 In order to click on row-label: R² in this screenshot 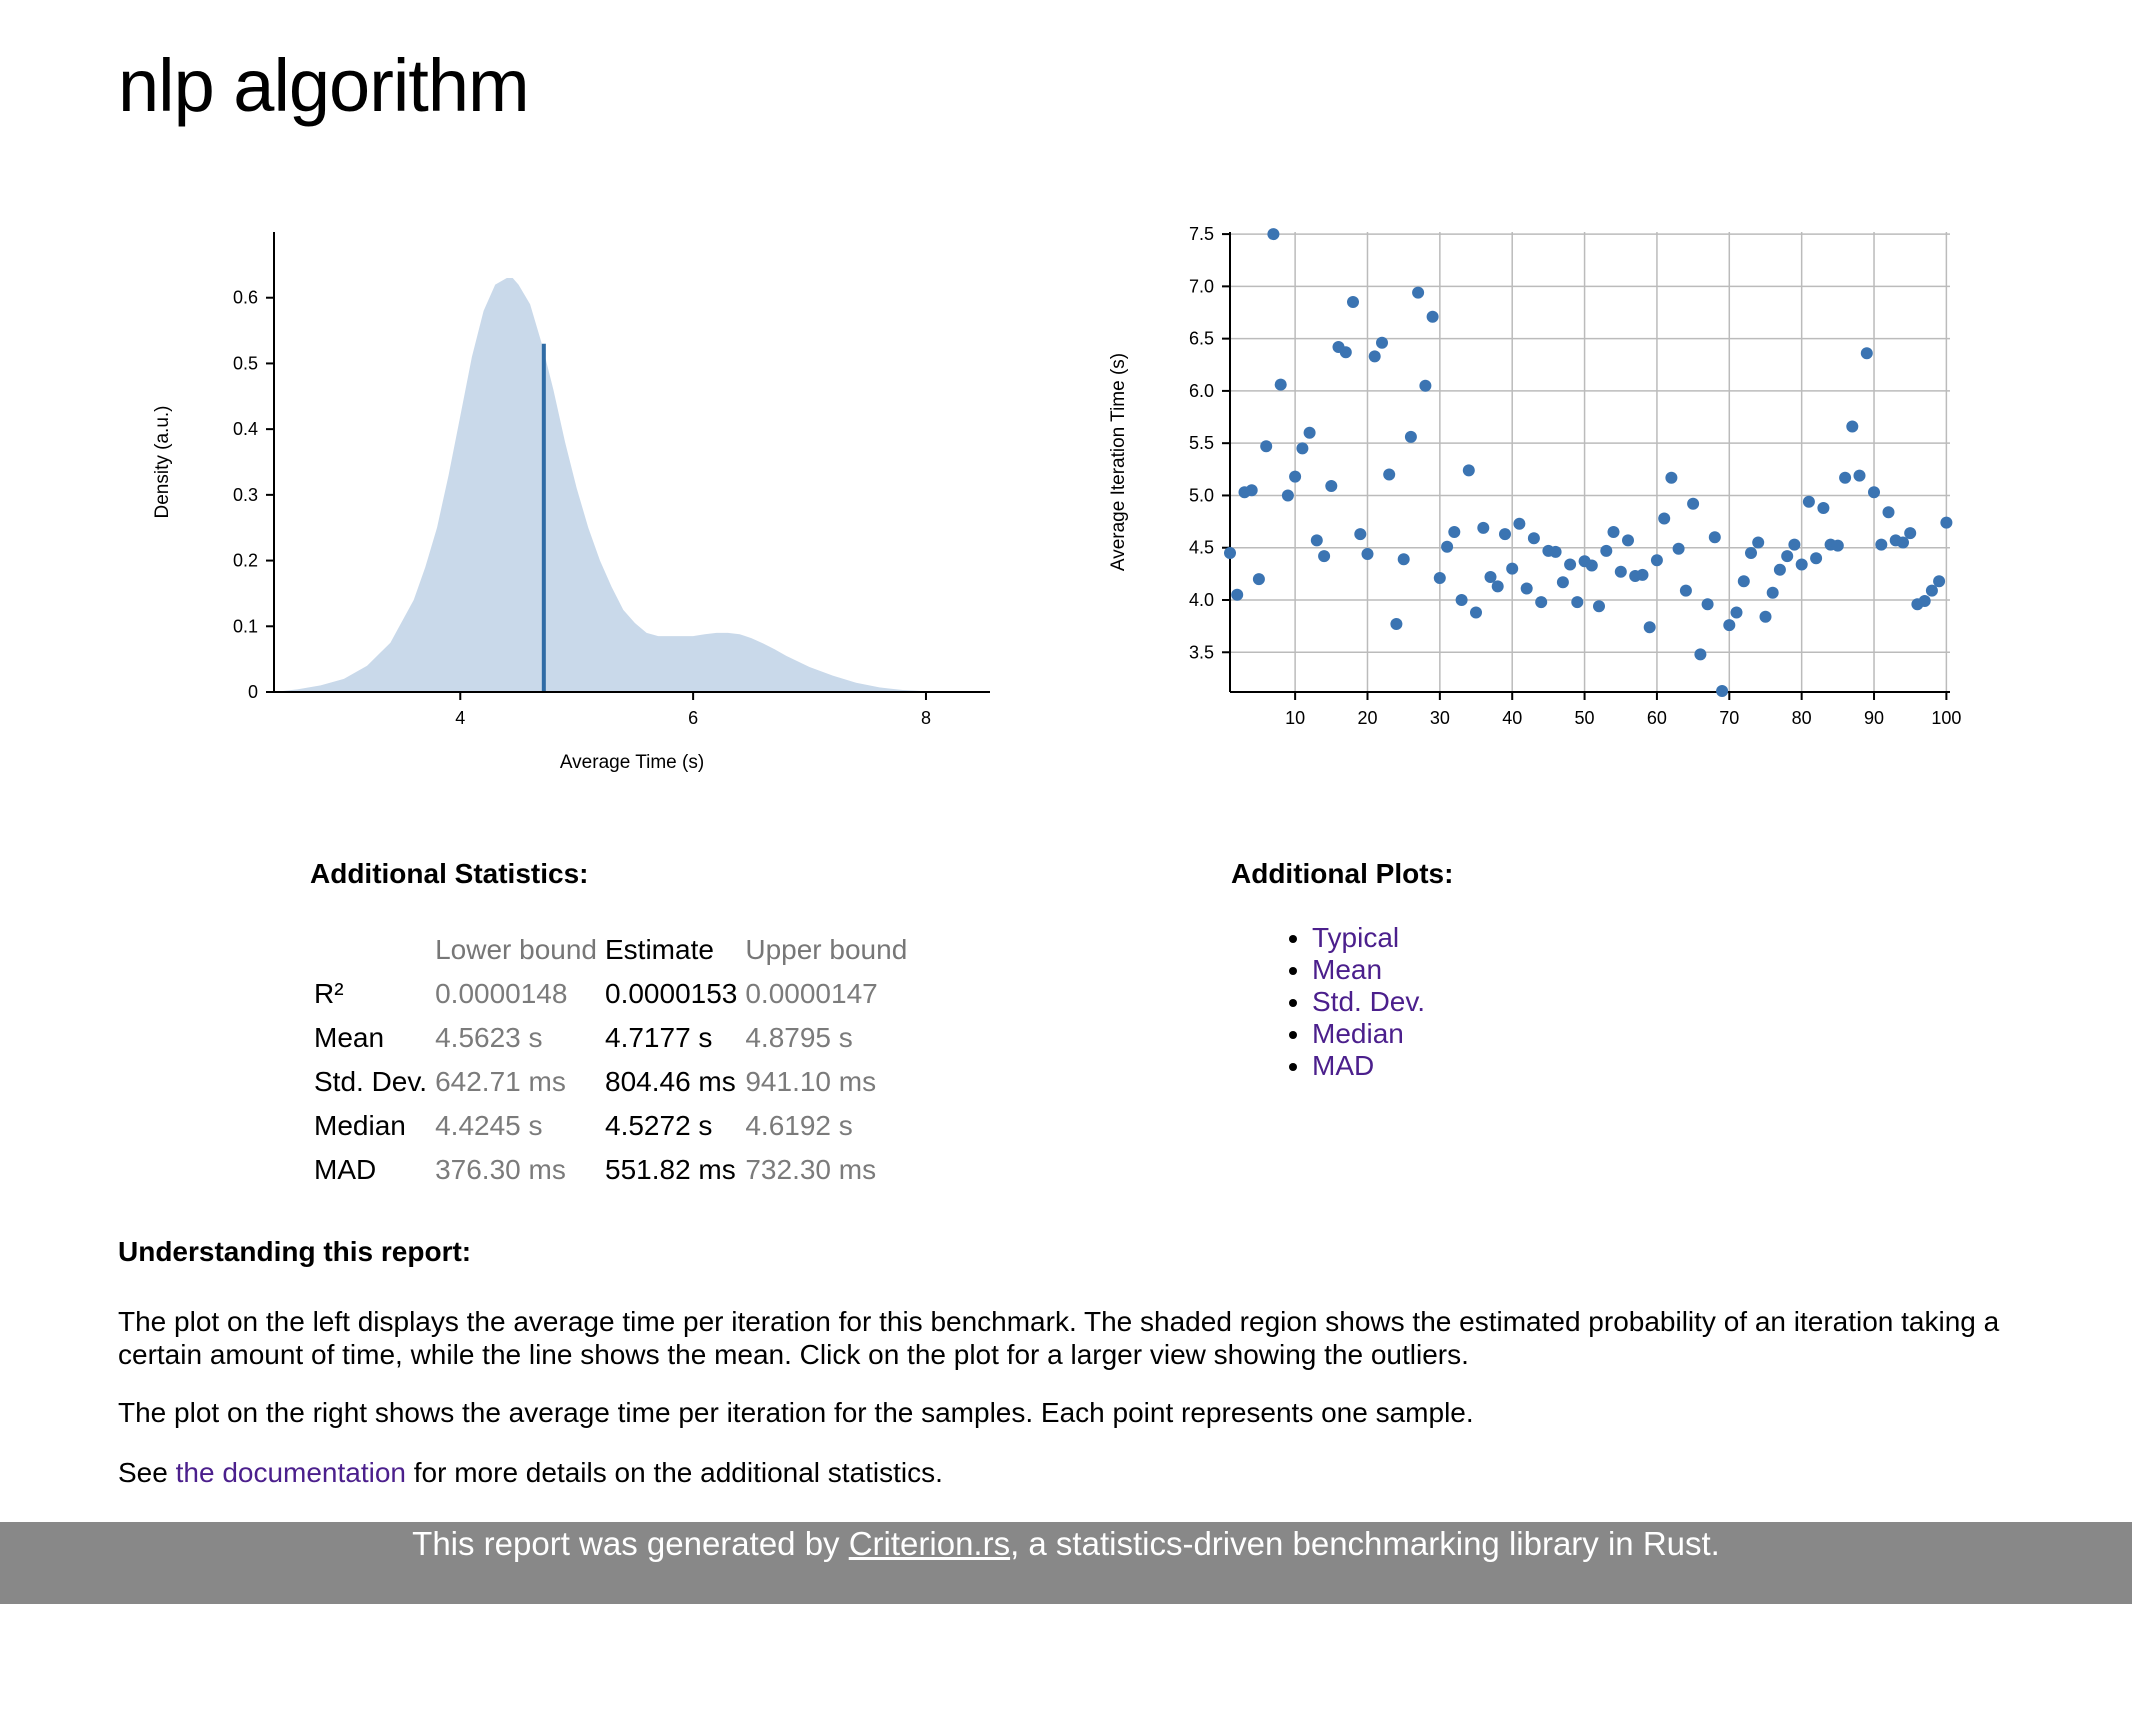, I will do `click(329, 993)`.